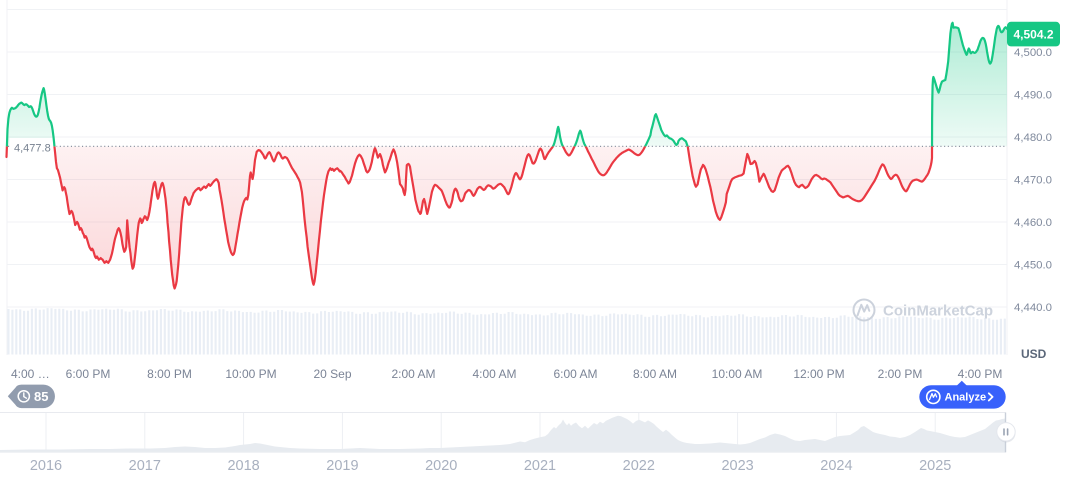 This screenshot has height=477, width=1072. What do you see at coordinates (655, 374) in the screenshot?
I see `svg-text: 8:00 AM` at bounding box center [655, 374].